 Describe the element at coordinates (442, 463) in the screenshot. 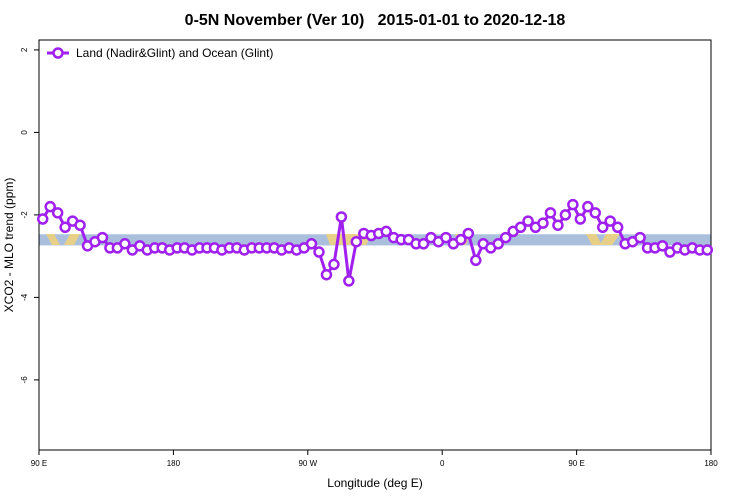

I see `x-tick-label: 0` at that location.